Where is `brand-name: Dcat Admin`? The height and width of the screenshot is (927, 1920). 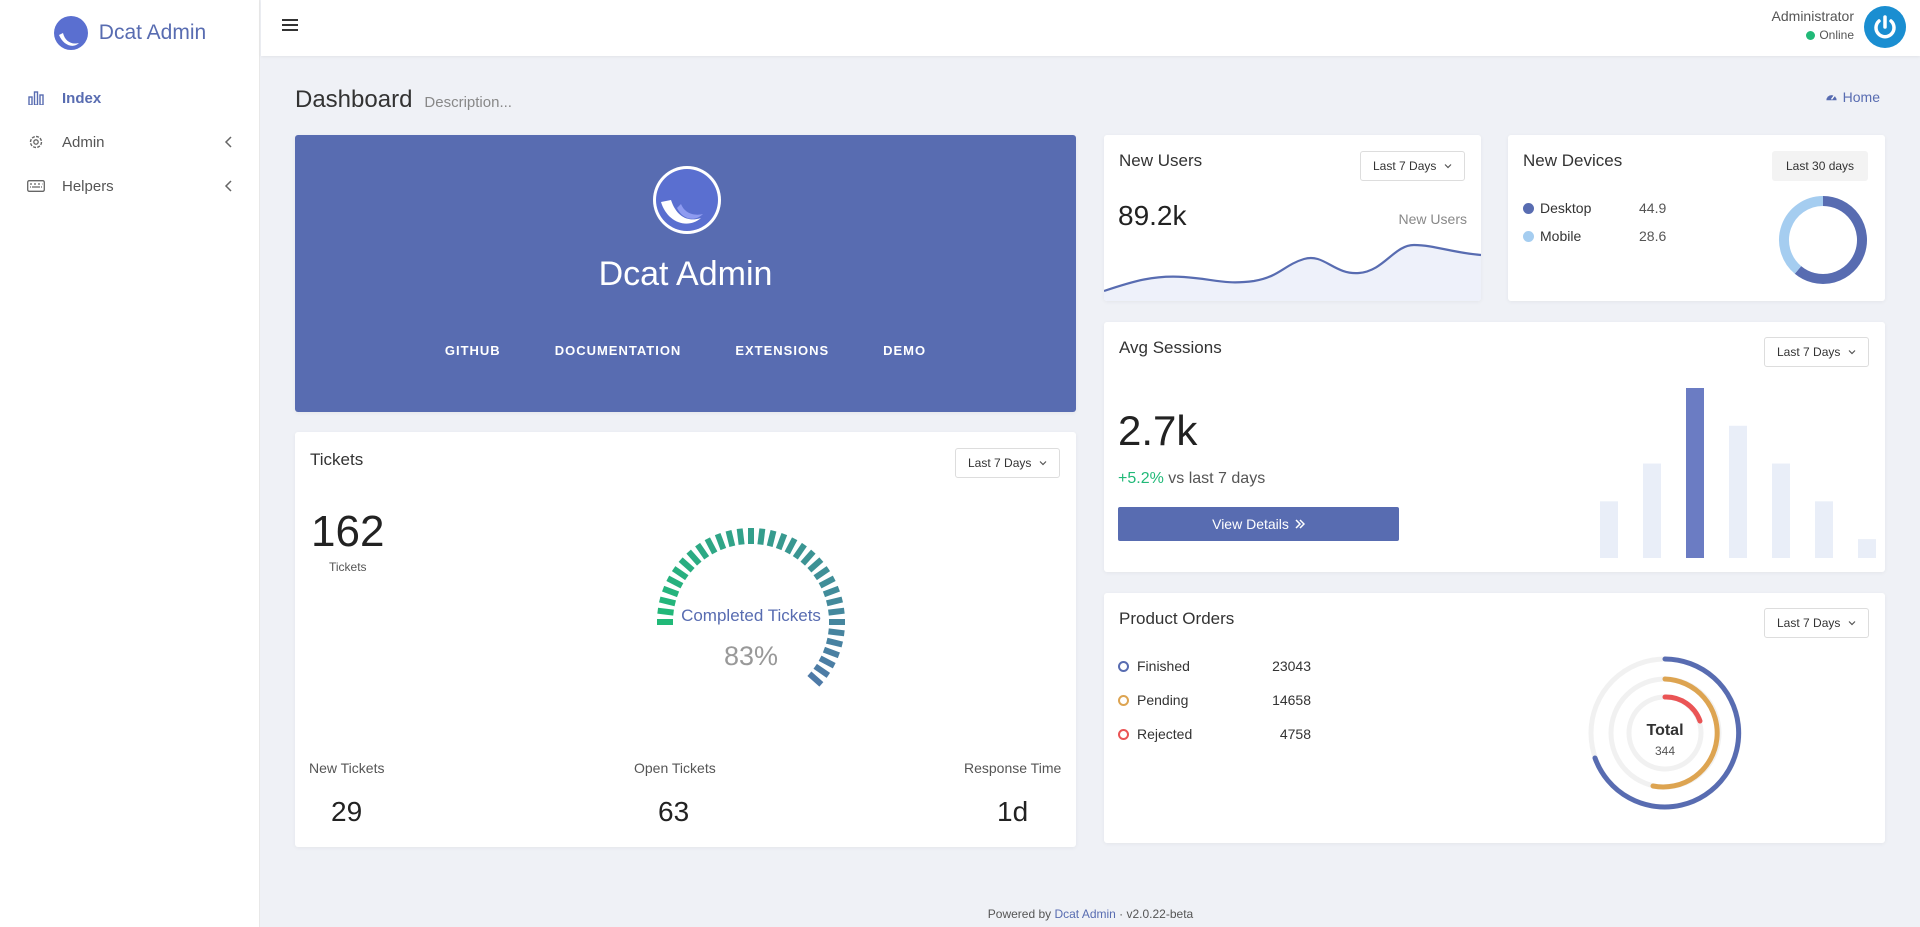 brand-name: Dcat Admin is located at coordinates (152, 32).